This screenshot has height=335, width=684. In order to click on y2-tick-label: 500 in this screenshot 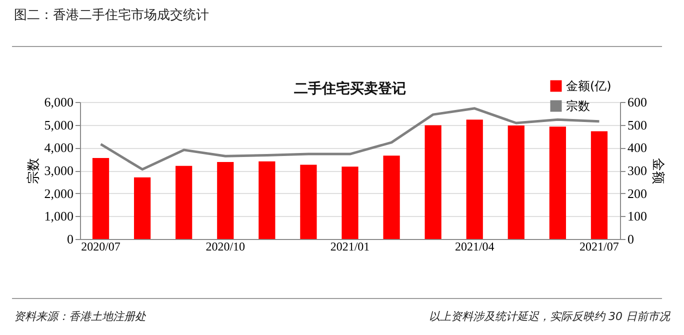, I will do `click(637, 124)`.